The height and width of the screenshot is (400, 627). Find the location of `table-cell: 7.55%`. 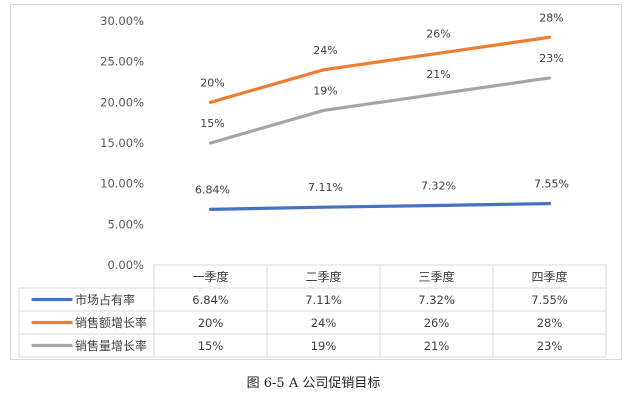

table-cell: 7.55% is located at coordinates (549, 300).